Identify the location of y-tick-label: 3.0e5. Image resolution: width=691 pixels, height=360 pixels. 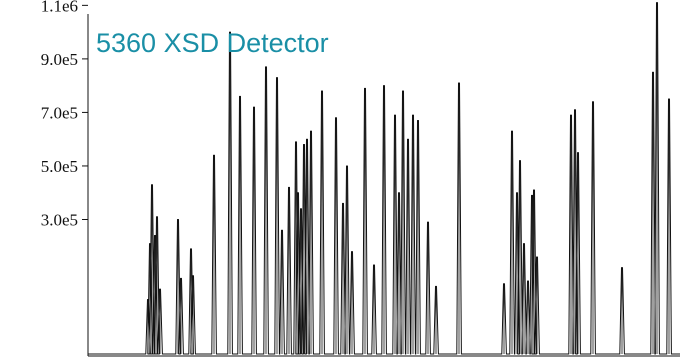
(59, 219).